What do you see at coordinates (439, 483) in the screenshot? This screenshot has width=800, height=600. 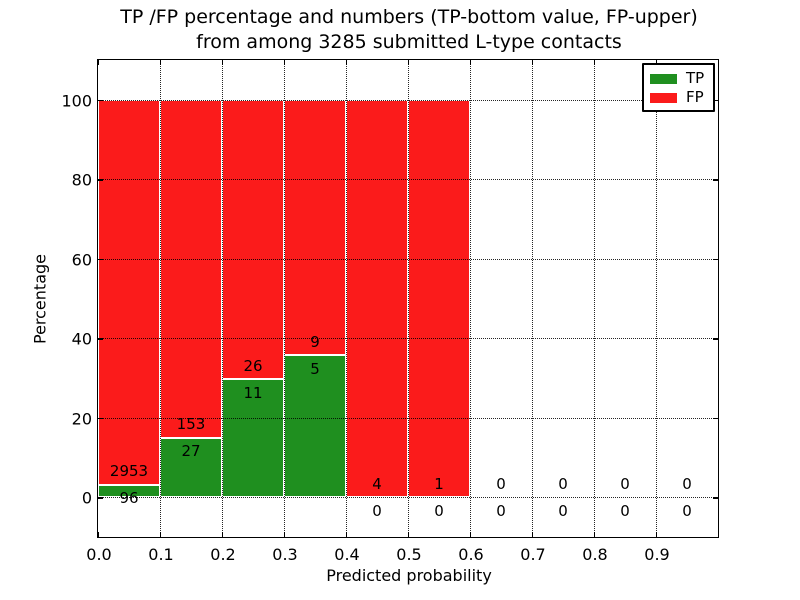 I see `fp-count-label: 1` at bounding box center [439, 483].